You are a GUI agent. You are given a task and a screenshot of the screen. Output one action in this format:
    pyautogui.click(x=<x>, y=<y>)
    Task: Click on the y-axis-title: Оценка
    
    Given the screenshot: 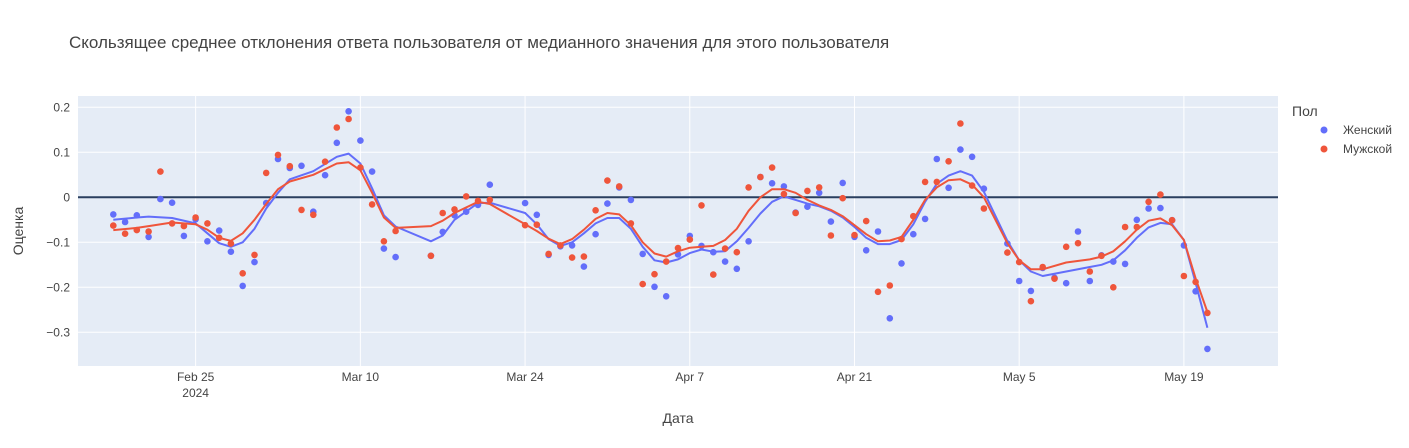 What is the action you would take?
    pyautogui.click(x=18, y=231)
    